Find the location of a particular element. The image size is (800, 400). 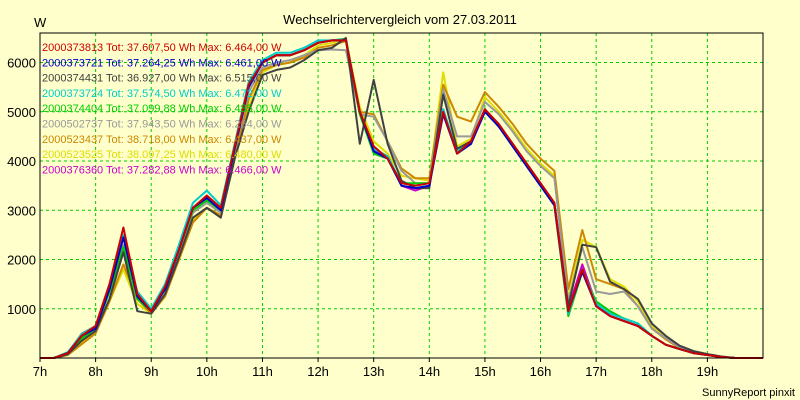

x-tick-label: 15h is located at coordinates (485, 371).